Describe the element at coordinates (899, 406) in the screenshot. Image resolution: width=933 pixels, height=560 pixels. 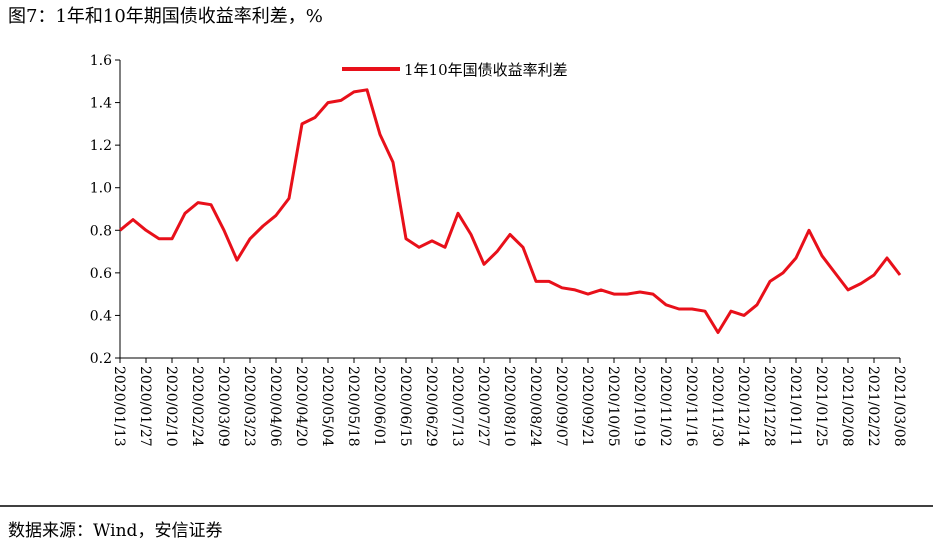
I see `x-tick-label: 2021/03/08` at that location.